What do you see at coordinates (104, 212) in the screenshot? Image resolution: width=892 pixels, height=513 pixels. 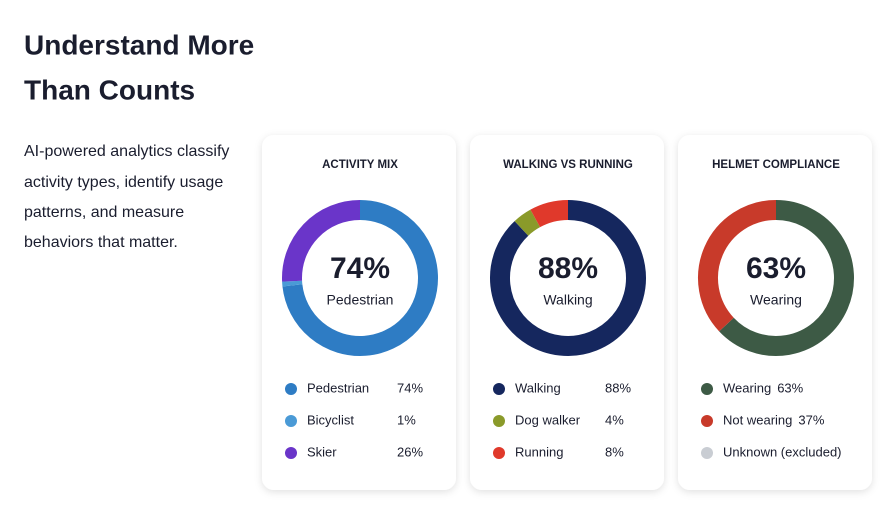 I see `description-line: patterns, and measure` at bounding box center [104, 212].